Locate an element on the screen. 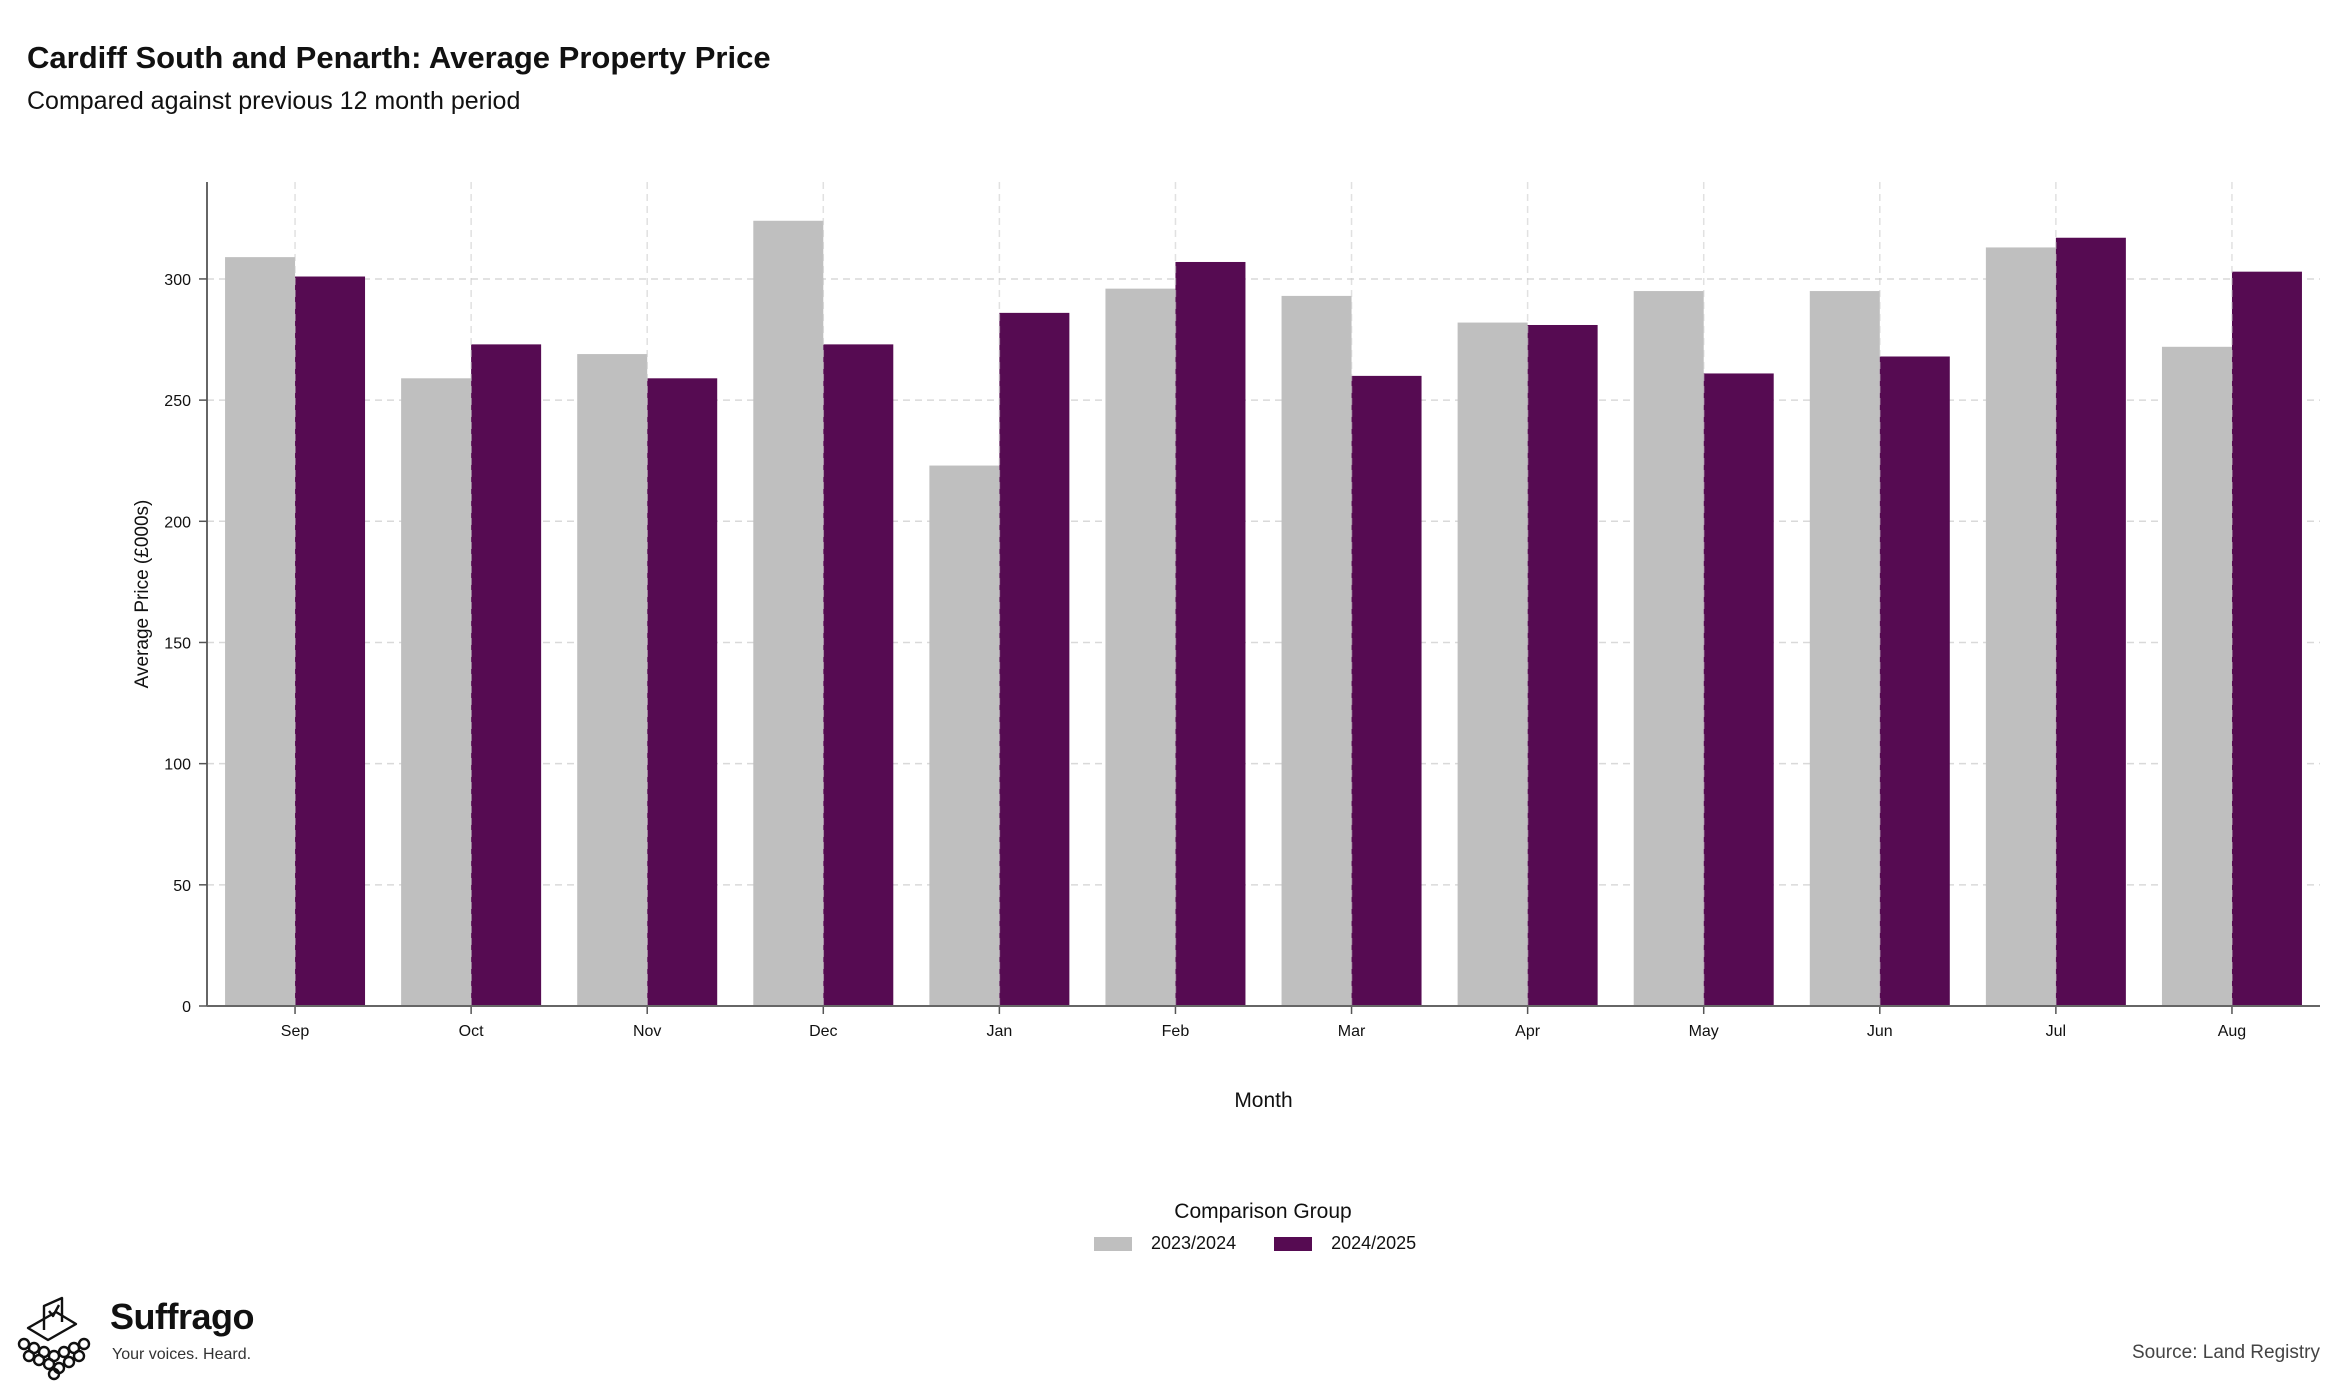  legend-label: 2023/2024 is located at coordinates (1194, 1243).